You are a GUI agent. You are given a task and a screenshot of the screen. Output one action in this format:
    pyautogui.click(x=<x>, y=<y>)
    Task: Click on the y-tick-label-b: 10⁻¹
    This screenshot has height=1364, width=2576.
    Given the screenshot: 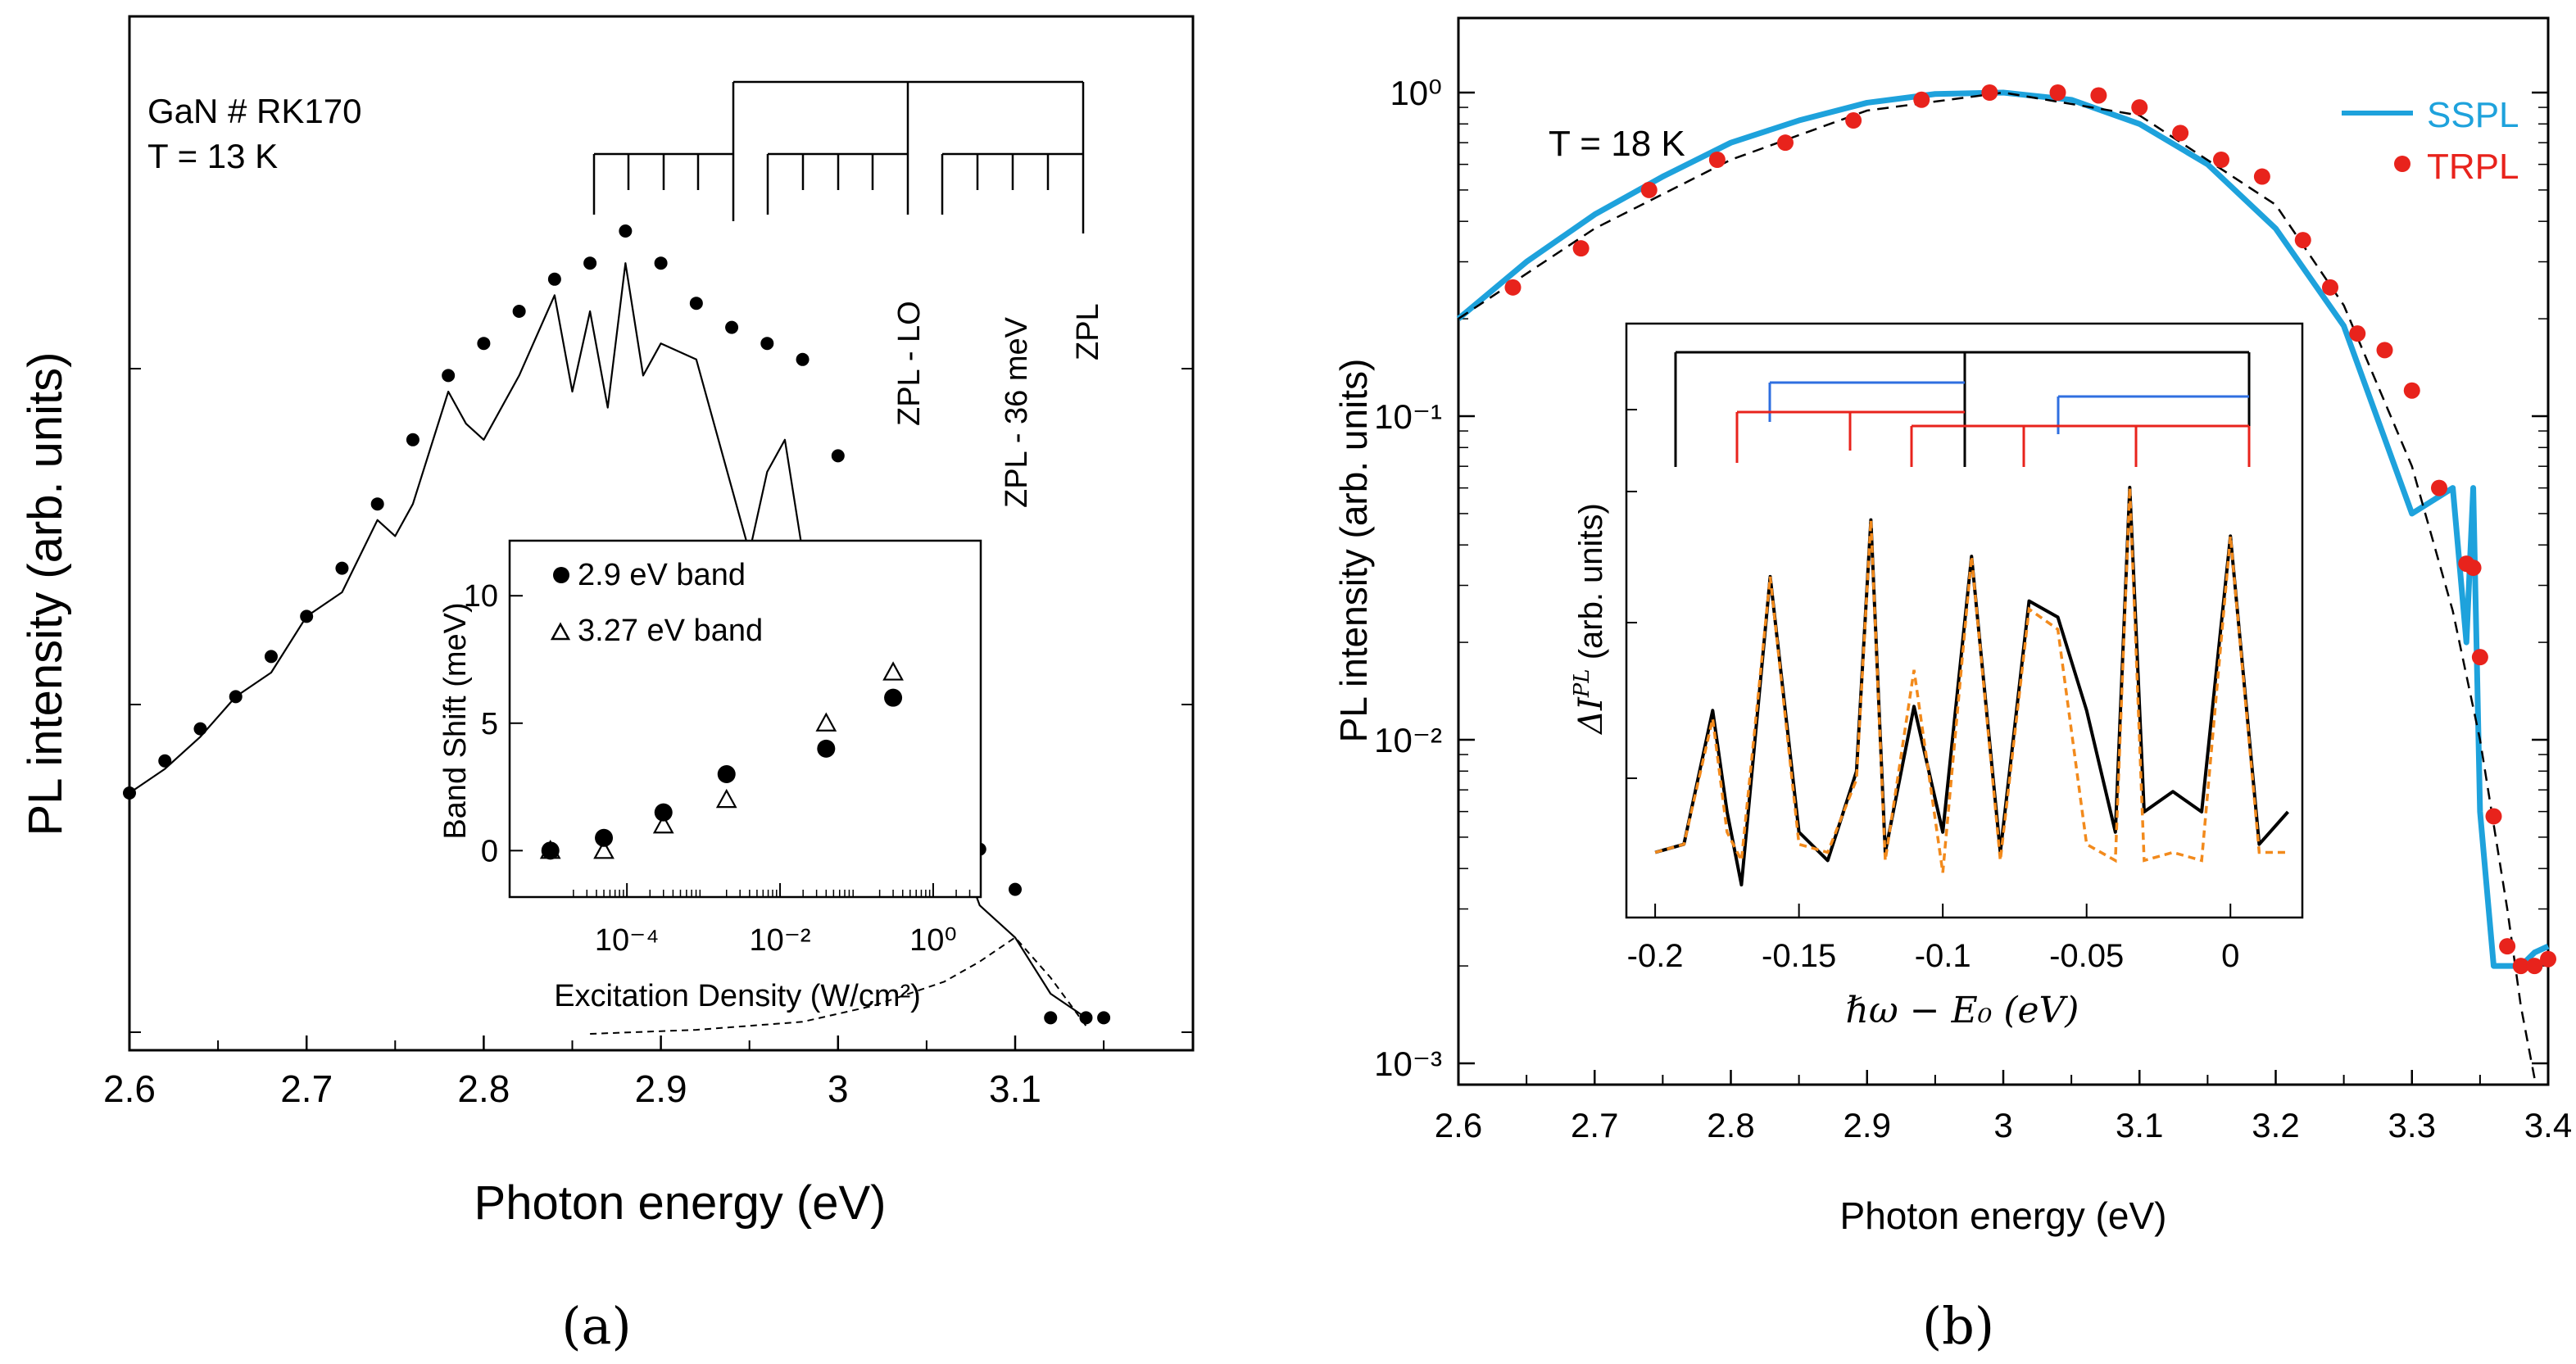 What is the action you would take?
    pyautogui.click(x=1408, y=417)
    